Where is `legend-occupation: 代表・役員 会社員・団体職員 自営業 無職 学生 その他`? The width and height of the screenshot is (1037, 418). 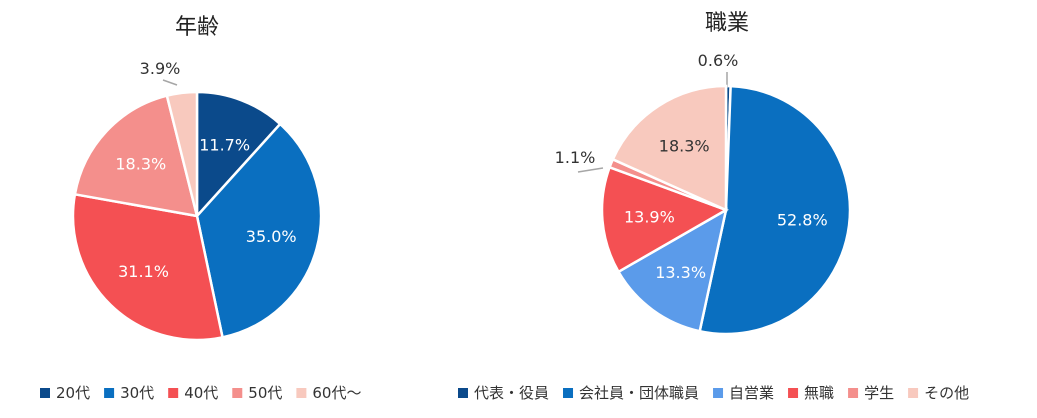 legend-occupation: 代表・役員 会社員・団体職員 自営業 無職 学生 その他 is located at coordinates (713, 393).